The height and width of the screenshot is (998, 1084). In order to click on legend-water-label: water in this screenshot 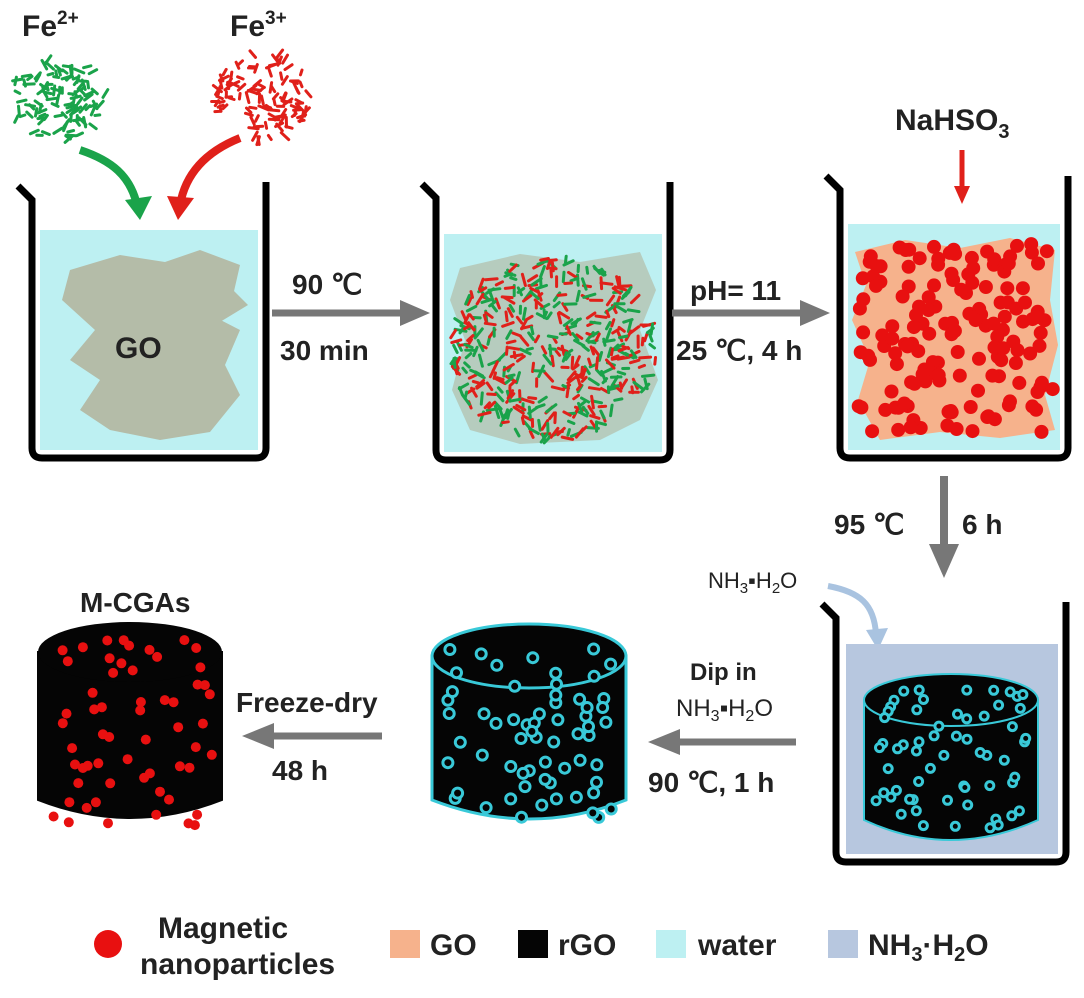, I will do `click(737, 945)`.